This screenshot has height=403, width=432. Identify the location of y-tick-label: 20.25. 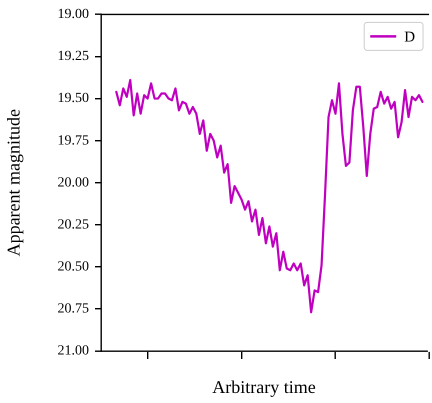
(73, 224).